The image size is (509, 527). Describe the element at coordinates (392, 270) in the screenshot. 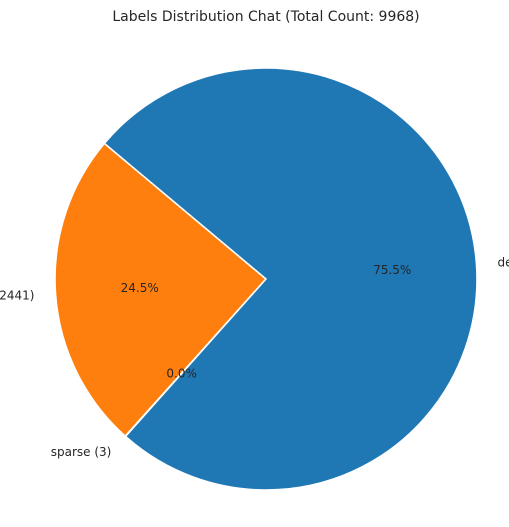

I see `pct-label-dense: 75.5%` at that location.